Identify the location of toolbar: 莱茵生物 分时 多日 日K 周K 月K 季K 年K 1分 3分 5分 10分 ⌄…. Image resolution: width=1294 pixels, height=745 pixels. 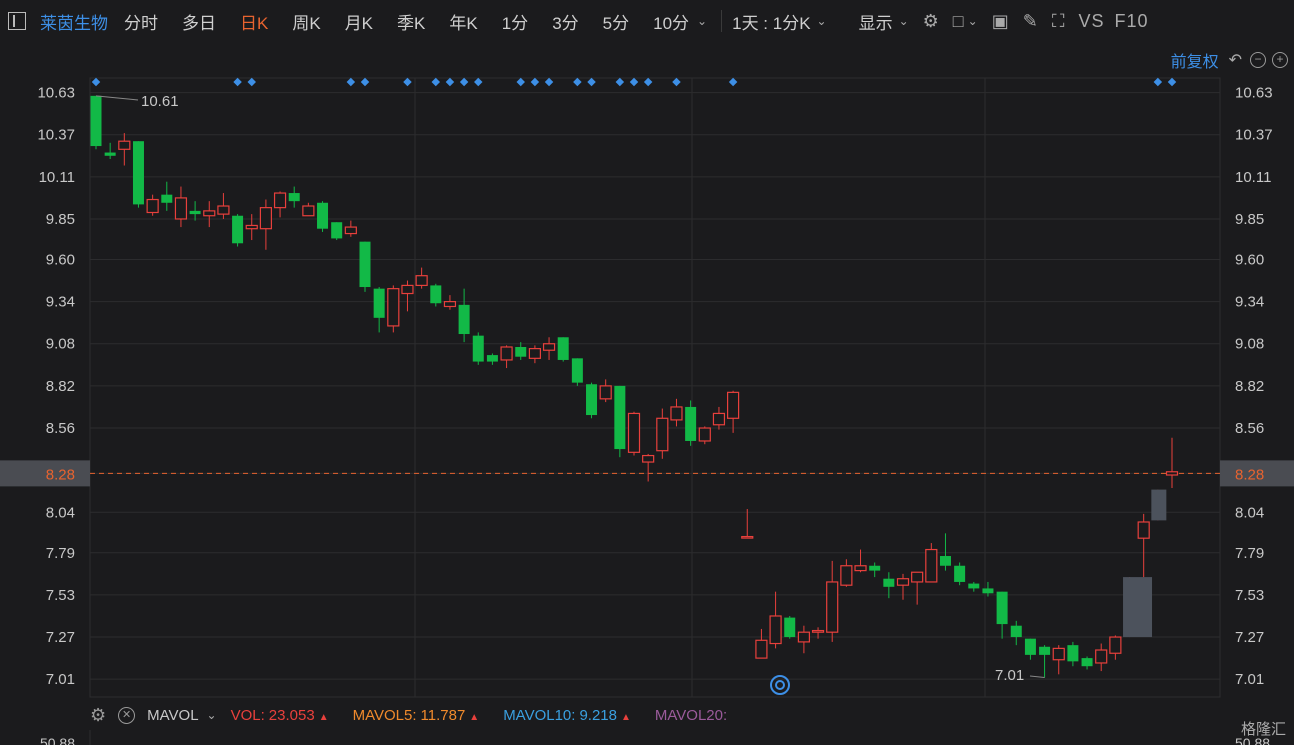
(647, 21).